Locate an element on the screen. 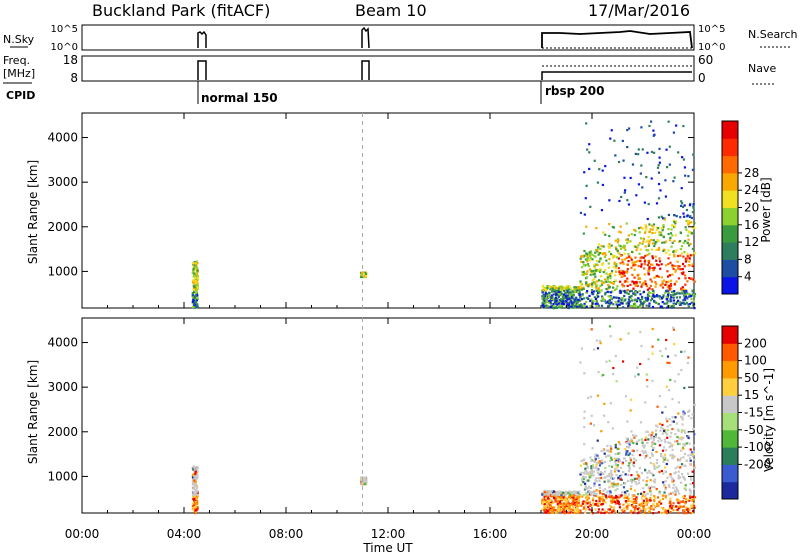 The height and width of the screenshot is (554, 800). power-colorbar-tick-label: 28 is located at coordinates (751, 173).